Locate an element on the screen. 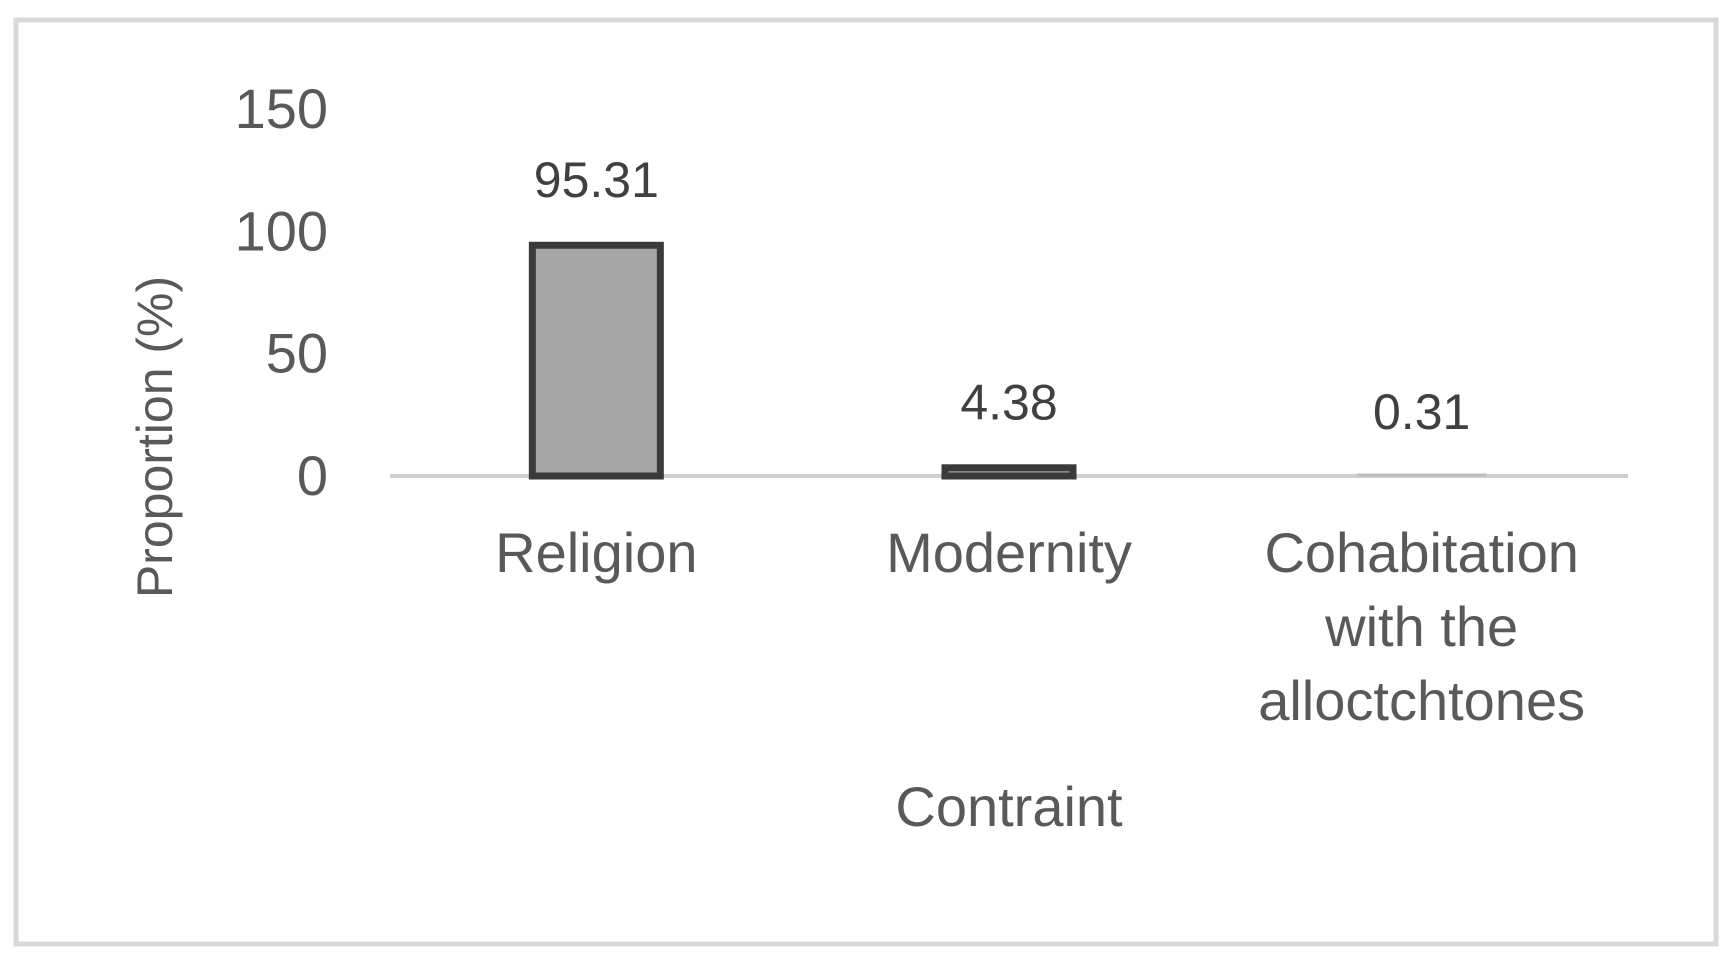  x-tick-label: Religion is located at coordinates (596, 552).